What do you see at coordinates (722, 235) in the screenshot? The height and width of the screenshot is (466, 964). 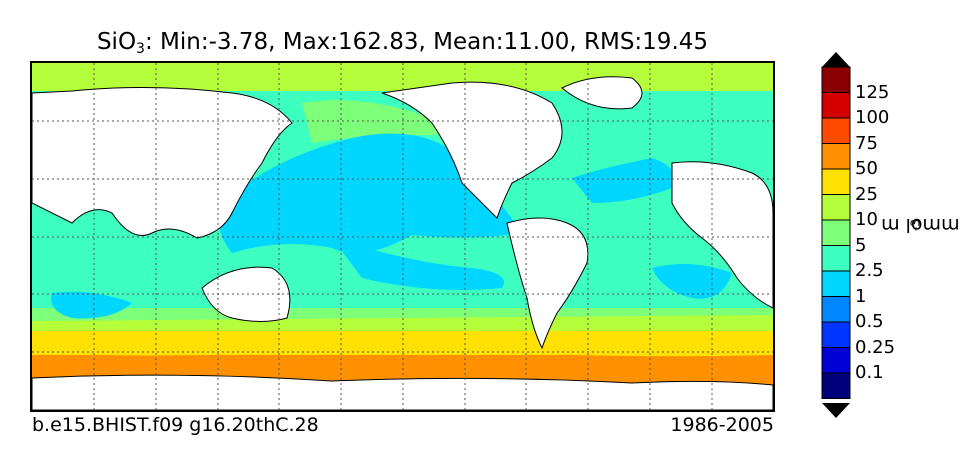 I see `africa-landmass` at bounding box center [722, 235].